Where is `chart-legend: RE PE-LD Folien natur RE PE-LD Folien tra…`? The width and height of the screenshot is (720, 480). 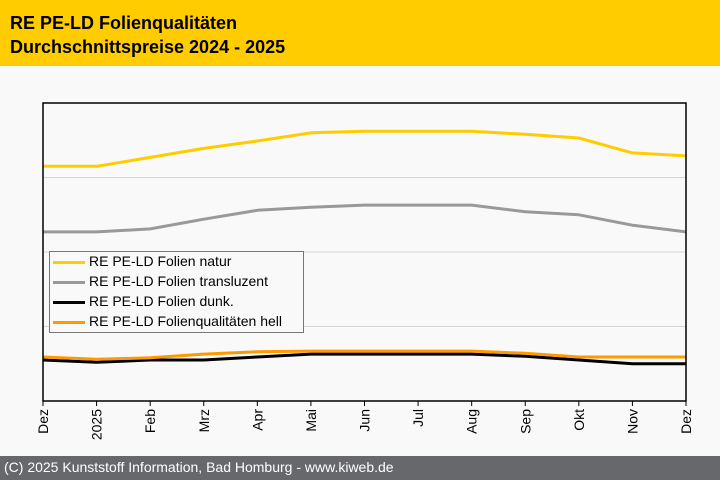
chart-legend: RE PE-LD Folien natur RE PE-LD Folien tra… is located at coordinates (176, 292).